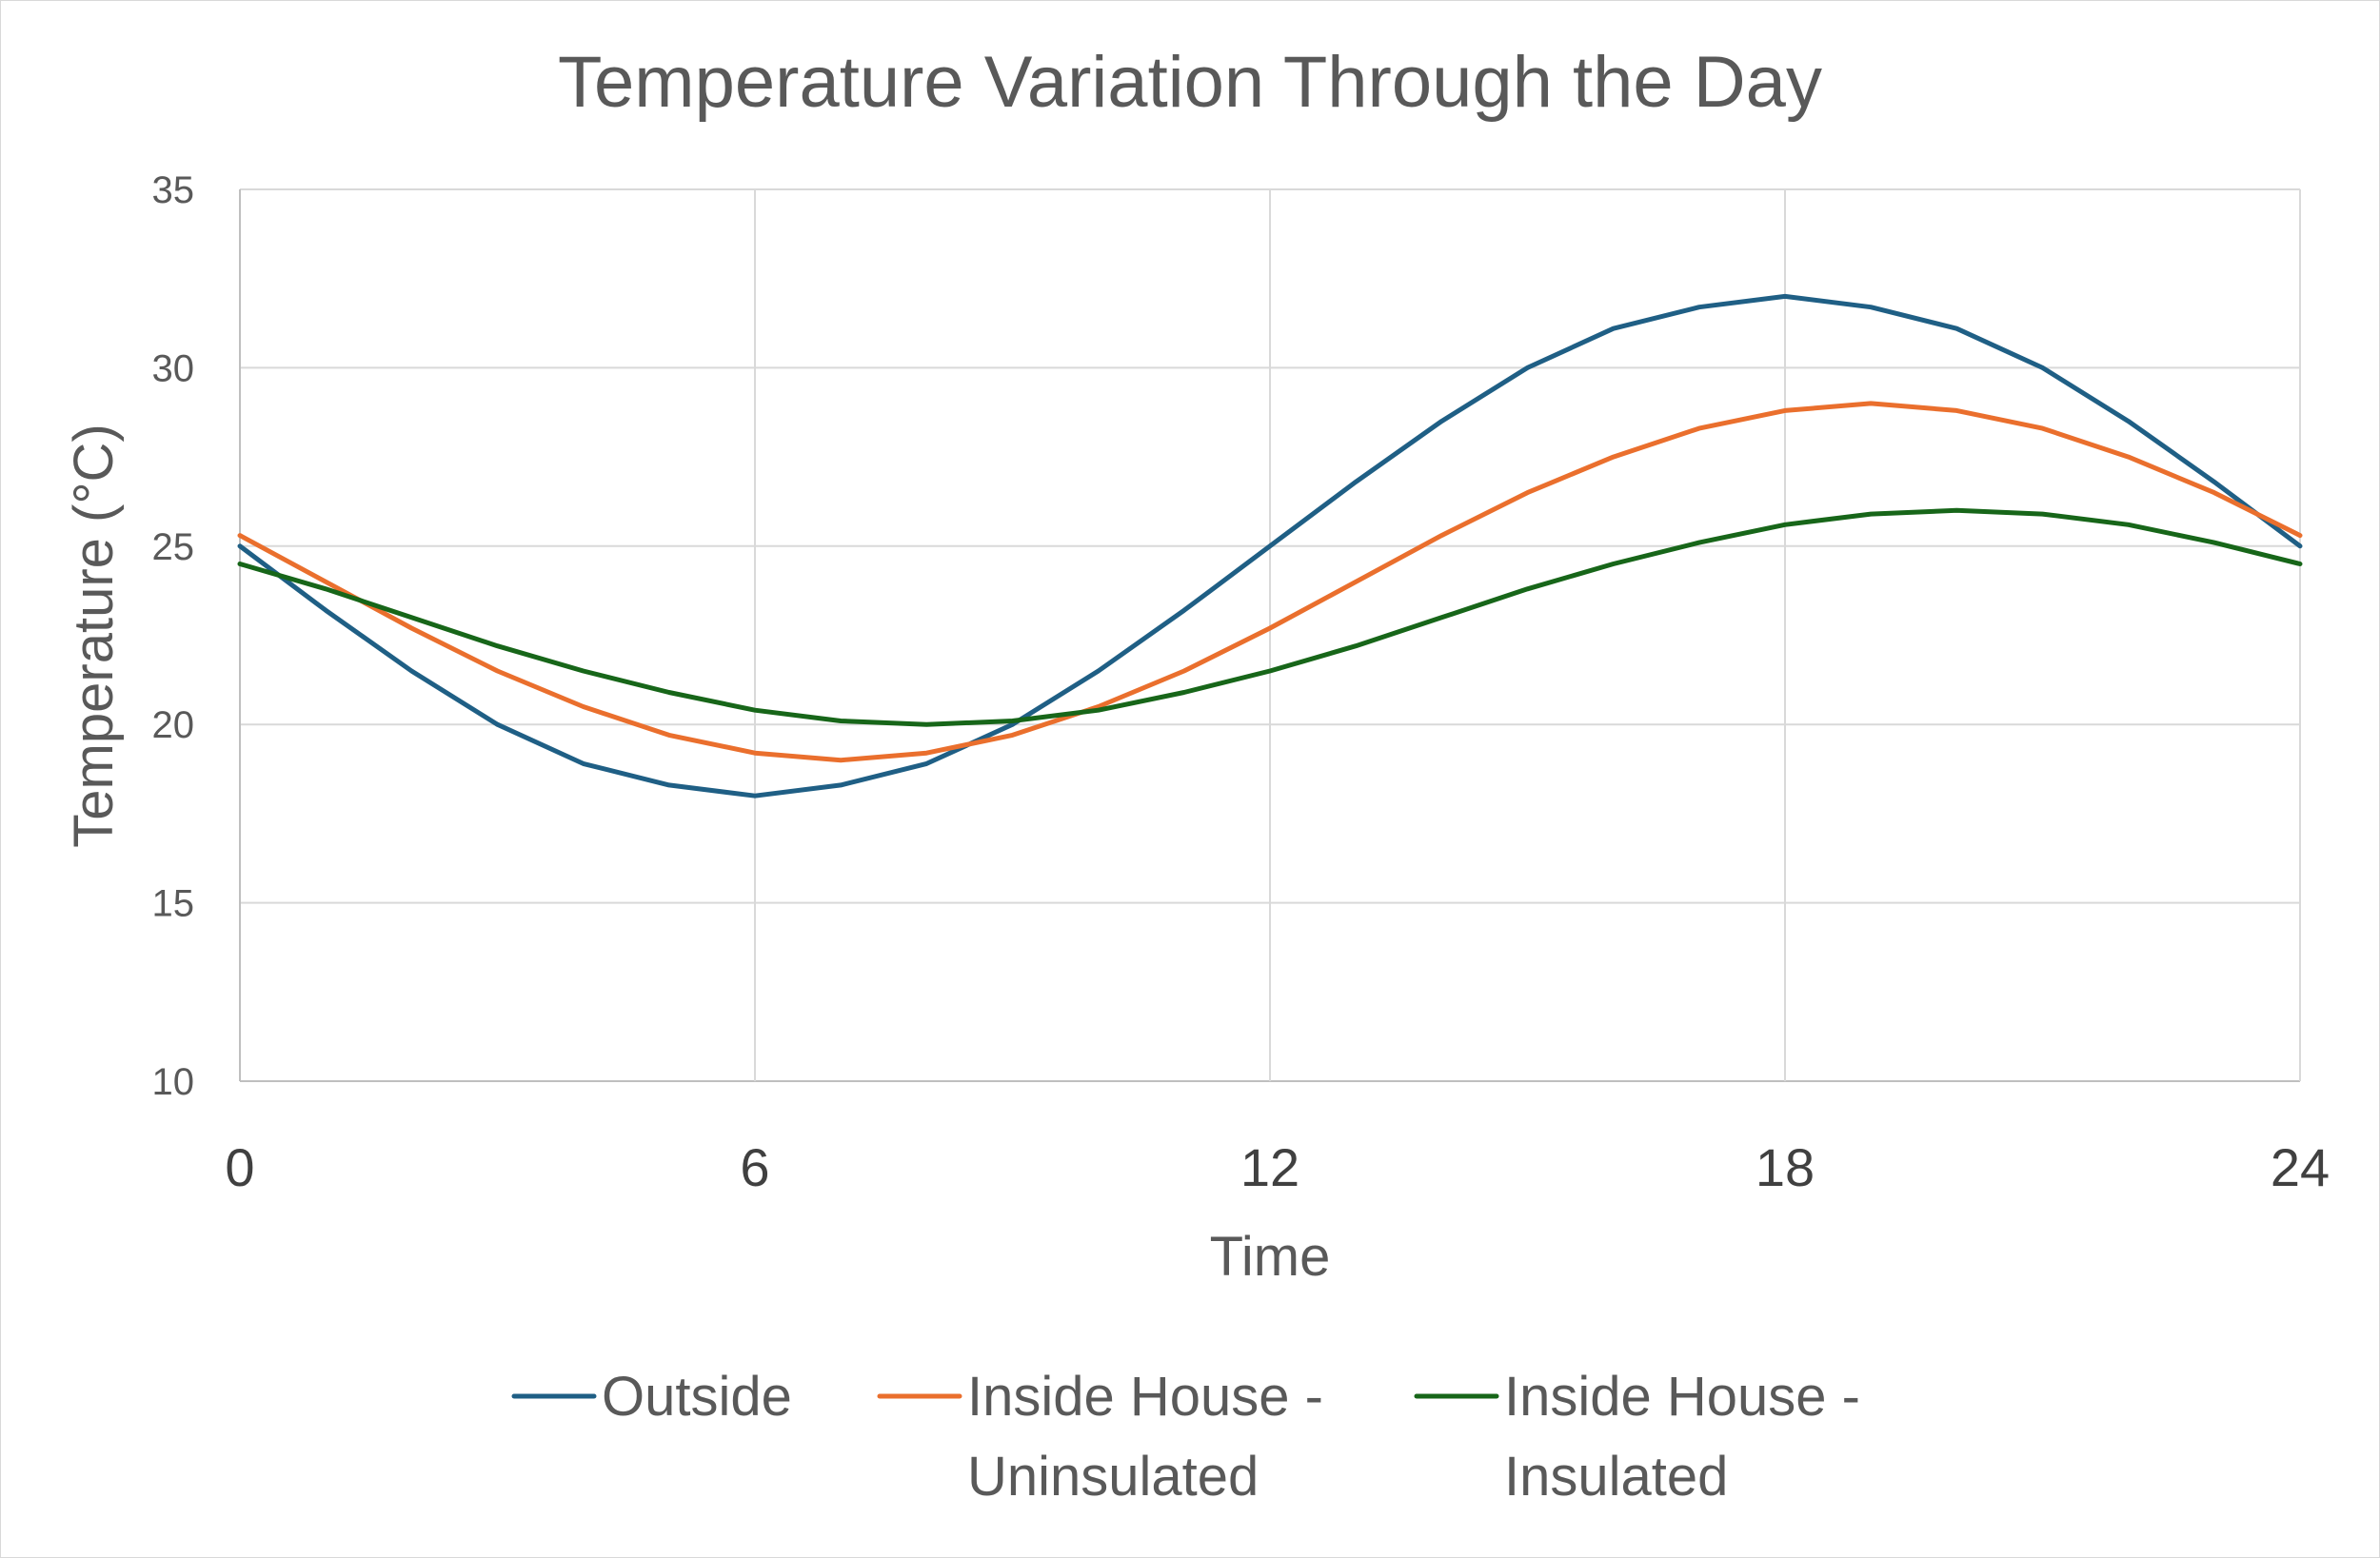 The image size is (2380, 1558). What do you see at coordinates (173, 190) in the screenshot?
I see `y-tick-label: 35` at bounding box center [173, 190].